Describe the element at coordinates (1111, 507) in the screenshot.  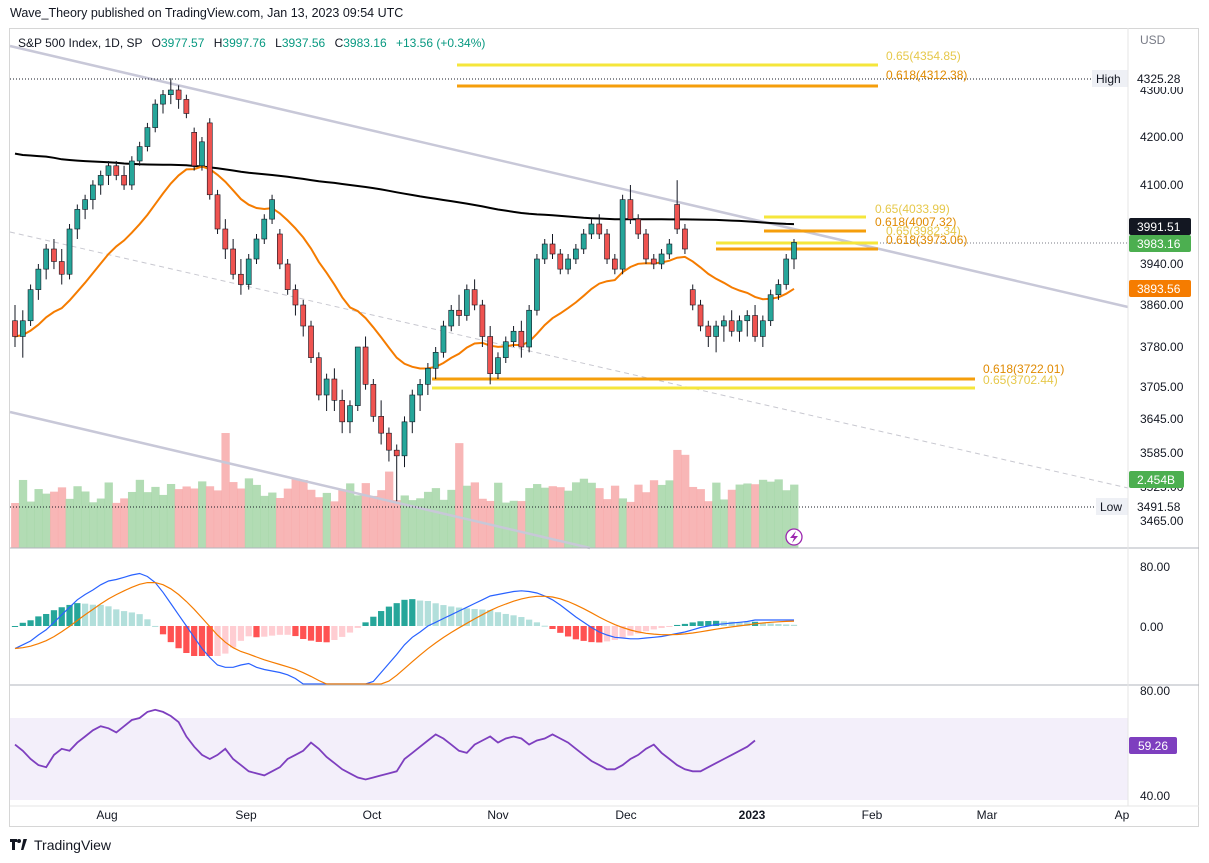
I see `low-label: Low` at that location.